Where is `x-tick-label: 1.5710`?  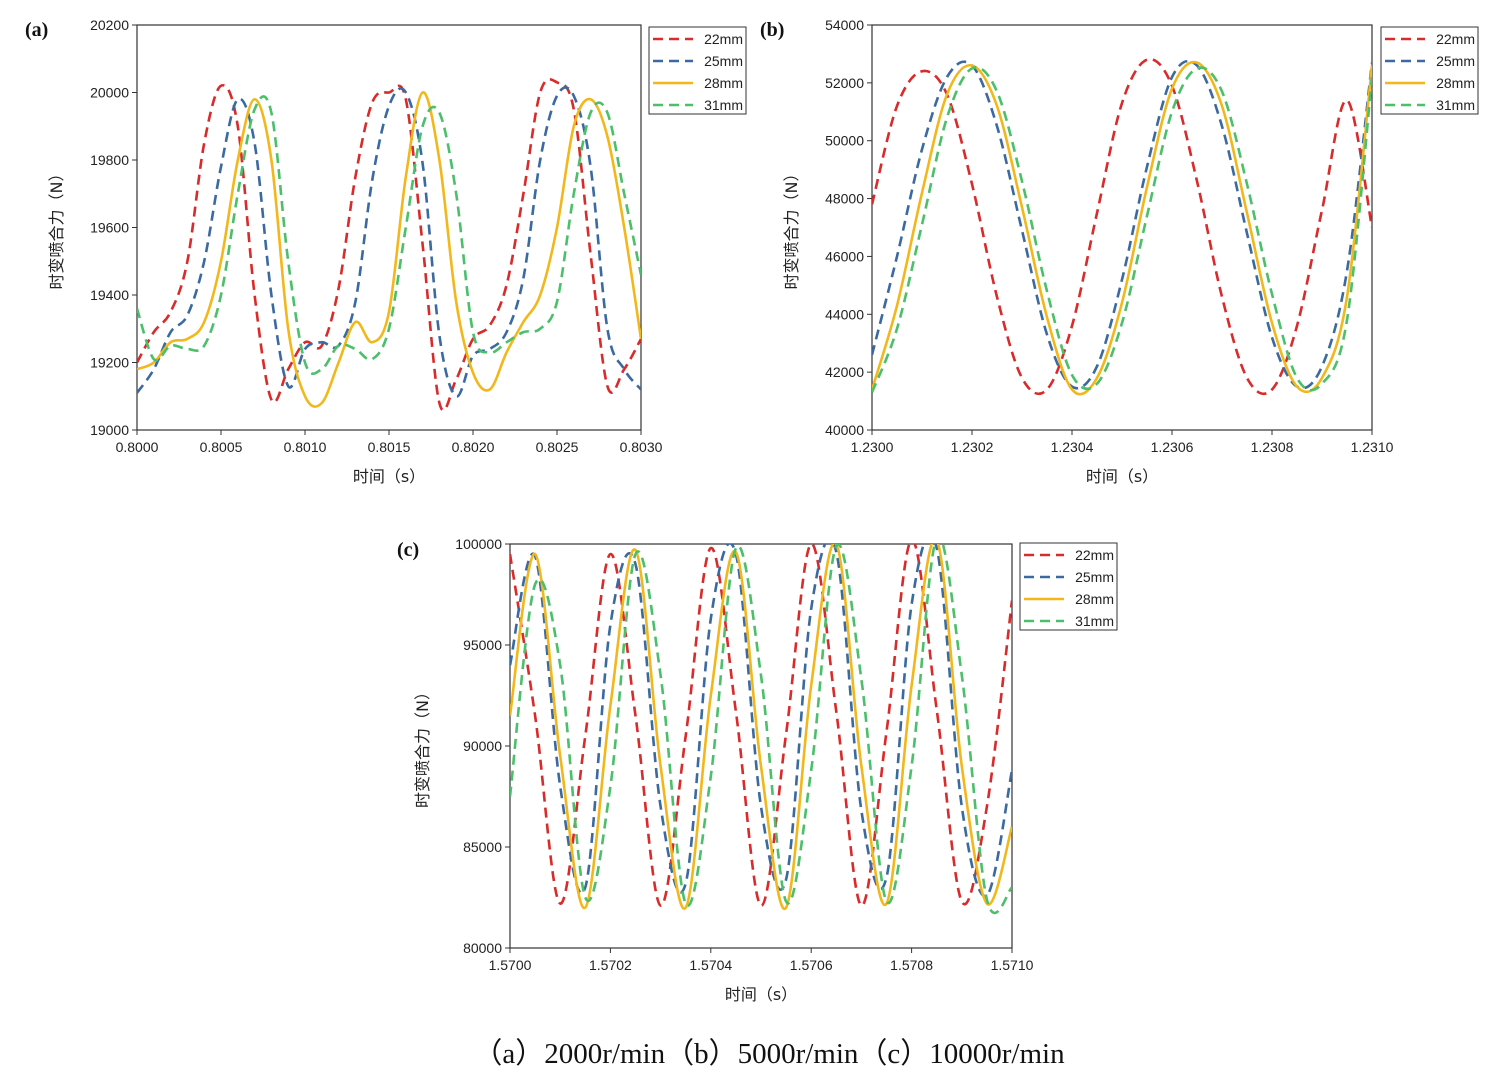 x-tick-label: 1.5710 is located at coordinates (1012, 965).